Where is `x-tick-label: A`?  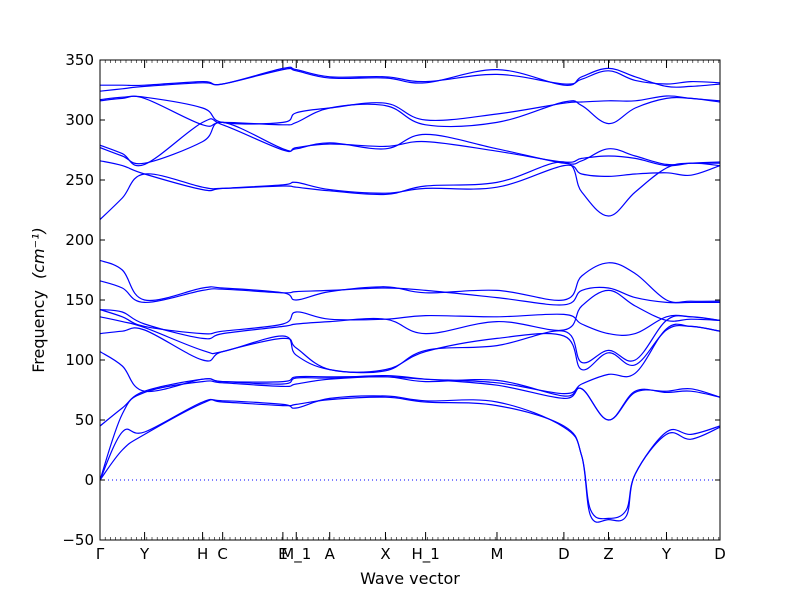 x-tick-label: A is located at coordinates (330, 554).